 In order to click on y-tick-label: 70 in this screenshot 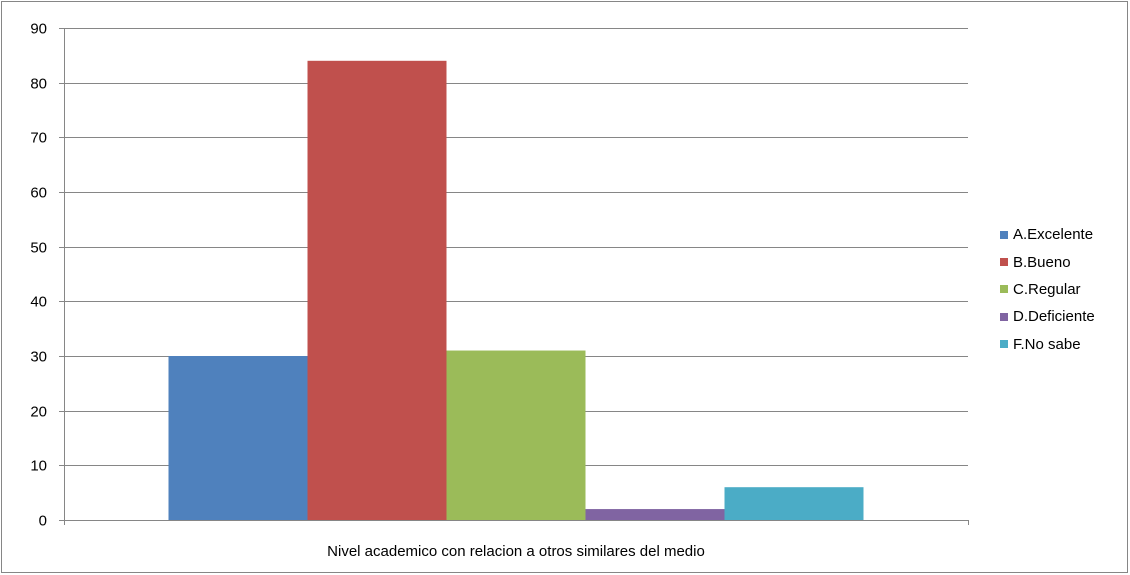, I will do `click(38, 138)`.